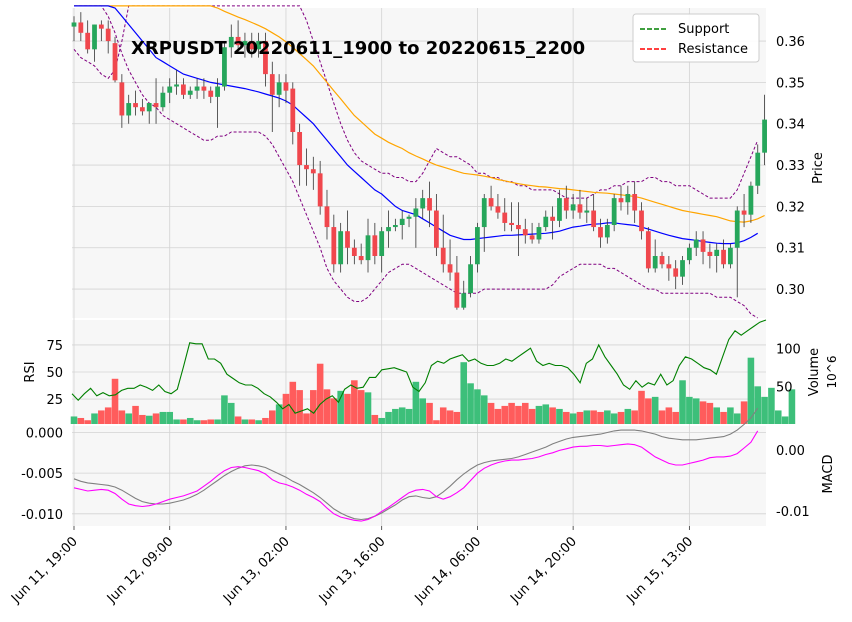  I want to click on price-tick-label: 0.36, so click(790, 42).